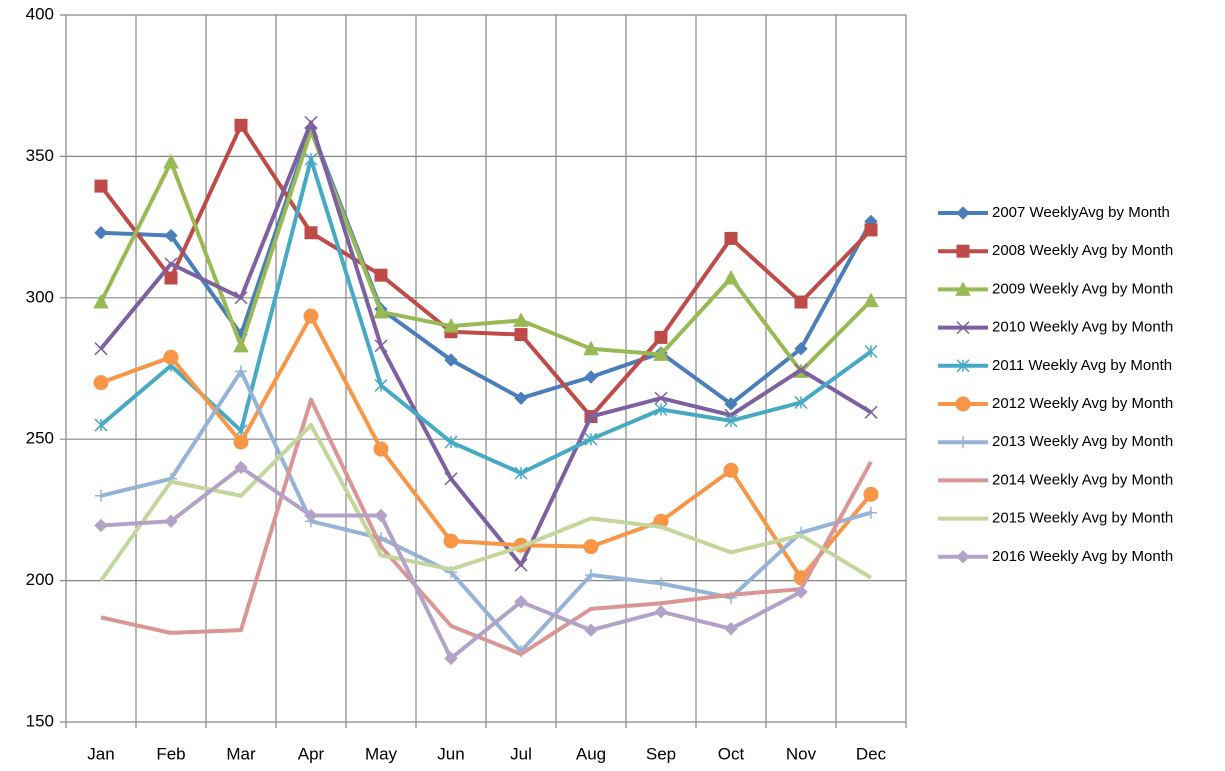  I want to click on x-tick-label: Jul, so click(521, 753).